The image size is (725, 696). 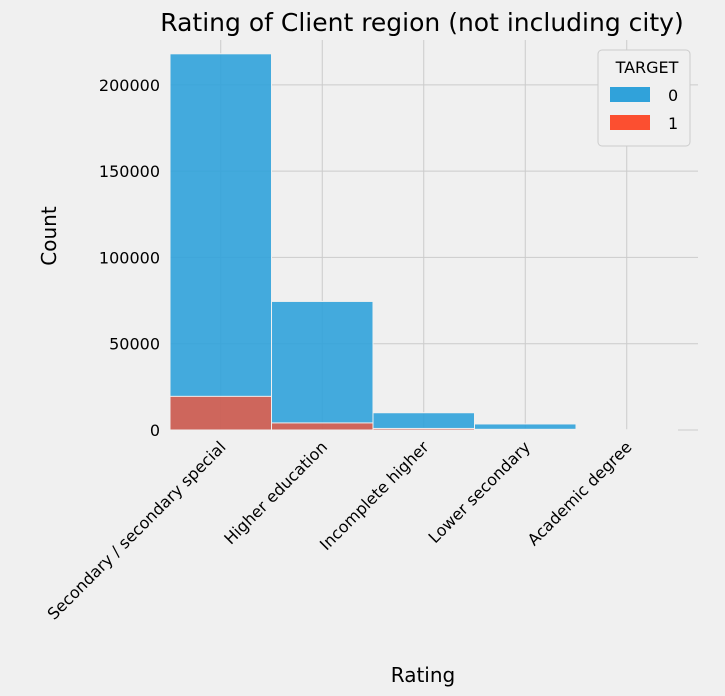 I want to click on x-tick-label: Lower secondary, so click(x=480, y=492).